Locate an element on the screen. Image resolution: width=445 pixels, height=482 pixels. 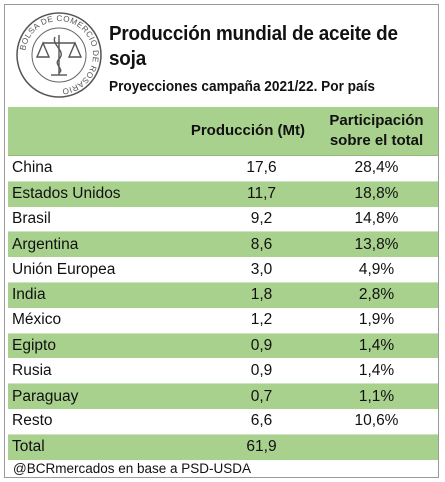
country-cell: Estados Unidos is located at coordinates (90, 194).